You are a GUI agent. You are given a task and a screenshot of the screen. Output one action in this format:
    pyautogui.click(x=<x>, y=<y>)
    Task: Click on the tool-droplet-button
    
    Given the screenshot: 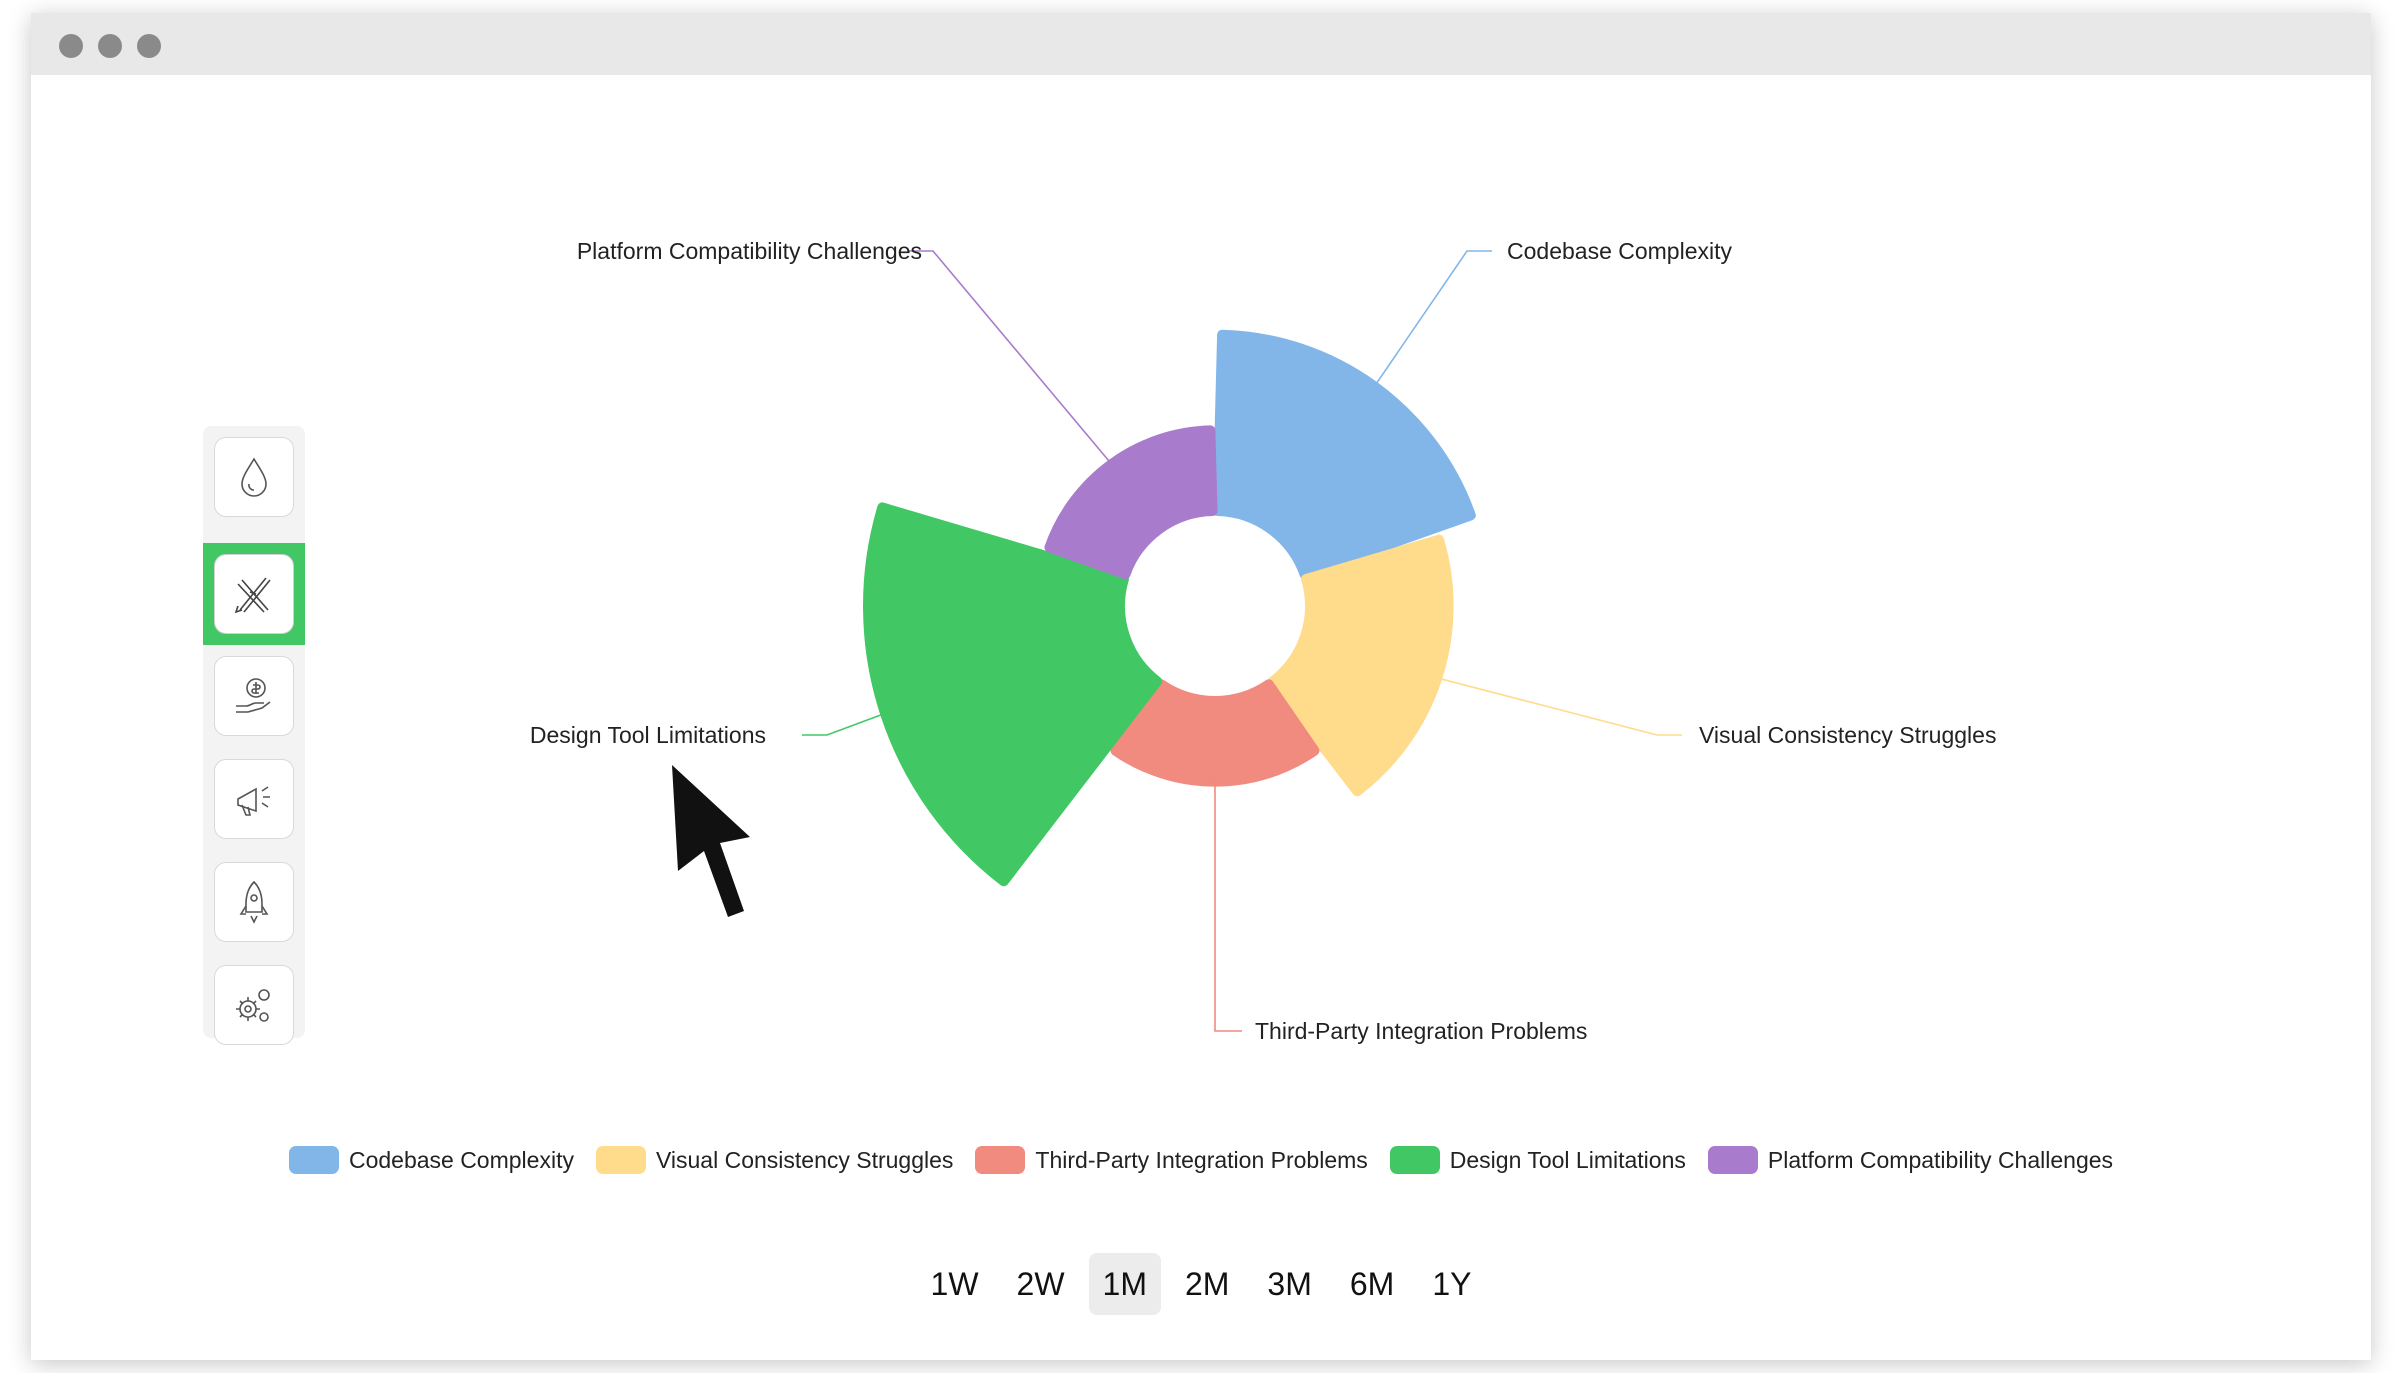 What is the action you would take?
    pyautogui.click(x=254, y=477)
    